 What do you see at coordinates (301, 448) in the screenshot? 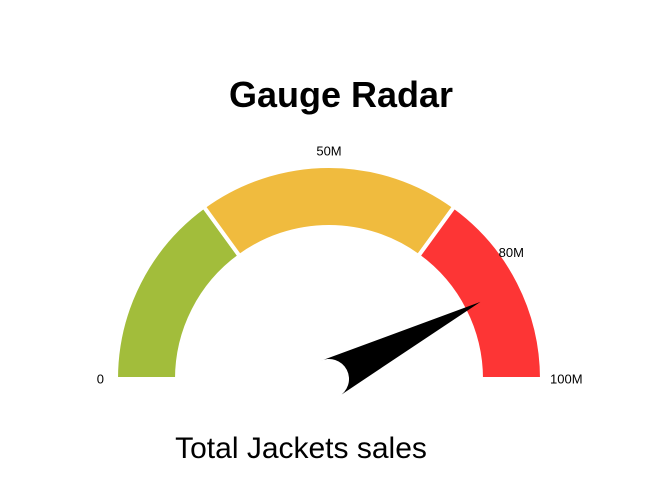
I see `gauge-caption: Total Jackets sales` at bounding box center [301, 448].